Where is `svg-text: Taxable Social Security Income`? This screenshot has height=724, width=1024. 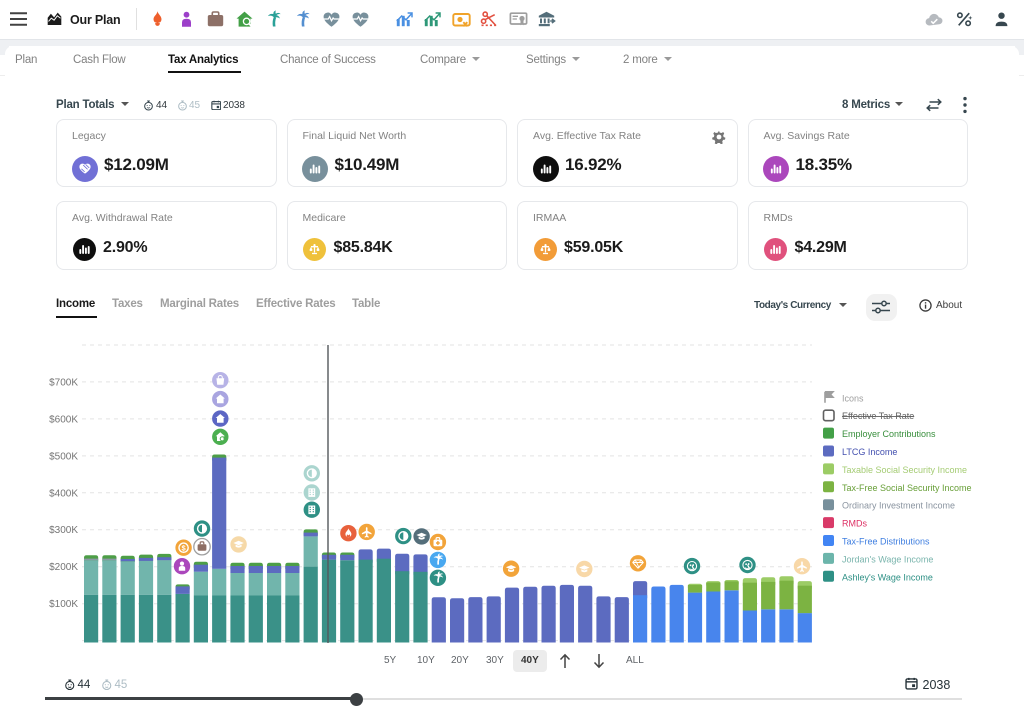
svg-text: Taxable Social Security Income is located at coordinates (904, 470).